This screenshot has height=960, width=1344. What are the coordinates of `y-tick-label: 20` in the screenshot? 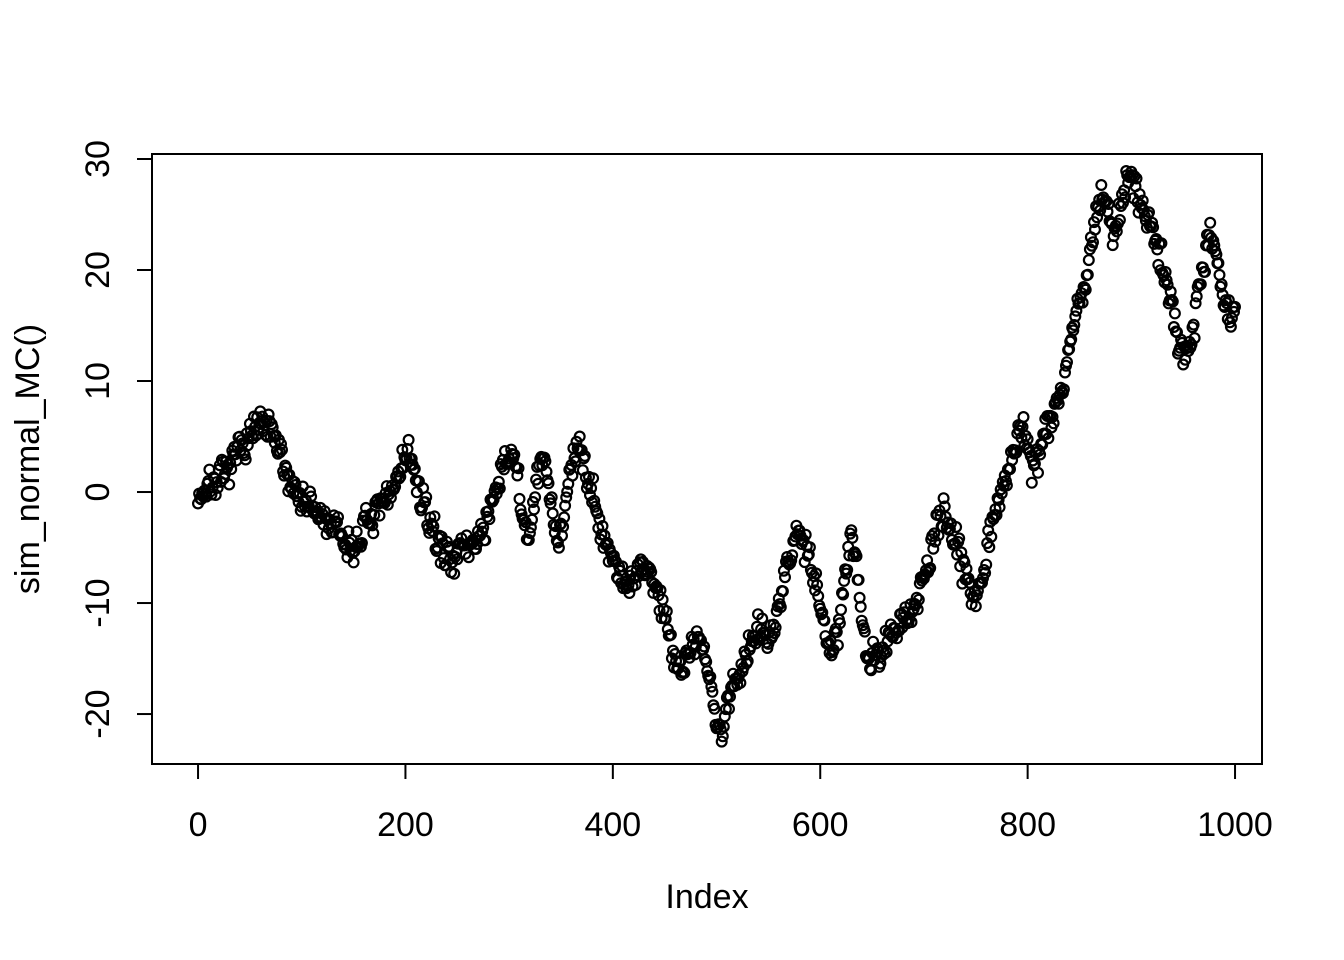 It's located at (98, 270).